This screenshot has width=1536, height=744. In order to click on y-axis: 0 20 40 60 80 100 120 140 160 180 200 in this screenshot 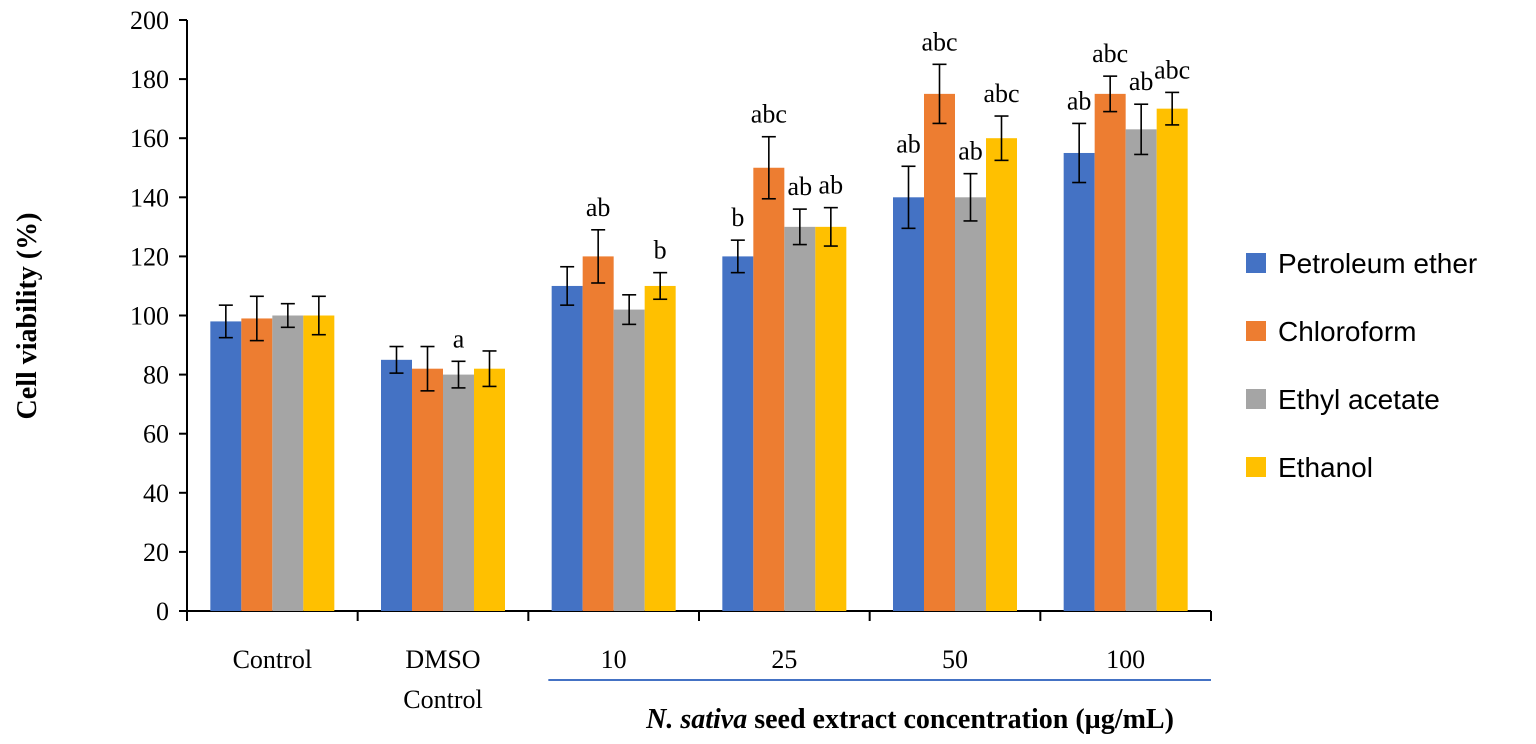, I will do `click(159, 316)`.